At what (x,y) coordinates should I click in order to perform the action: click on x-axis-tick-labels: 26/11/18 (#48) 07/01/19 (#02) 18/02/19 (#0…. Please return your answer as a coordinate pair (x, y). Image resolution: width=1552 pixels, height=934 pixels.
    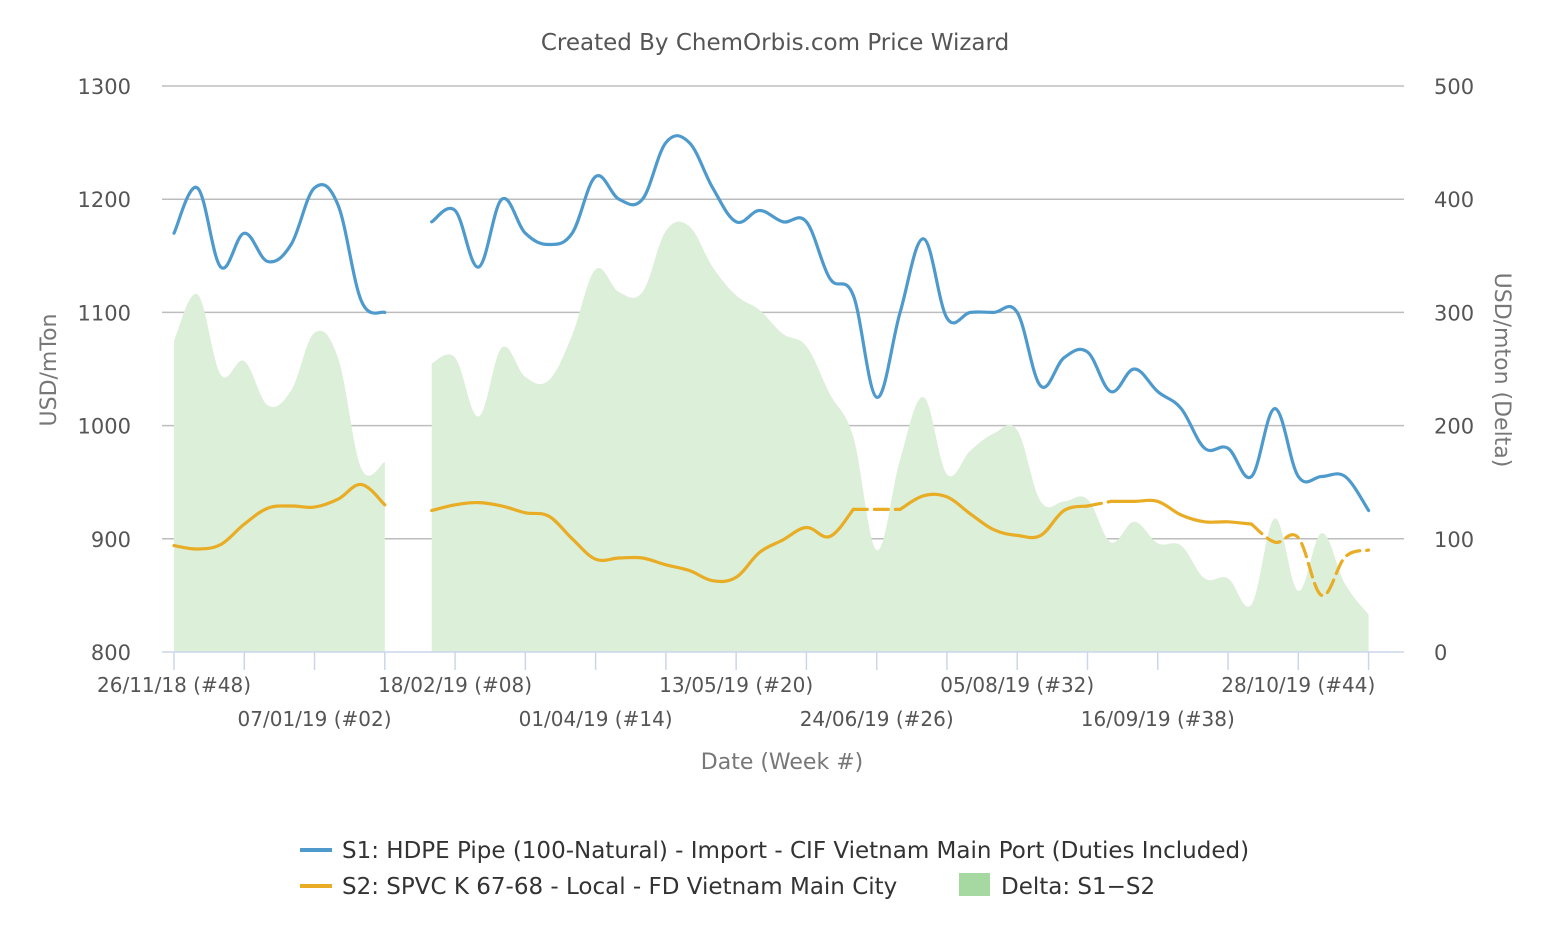
    Looking at the image, I should click on (736, 702).